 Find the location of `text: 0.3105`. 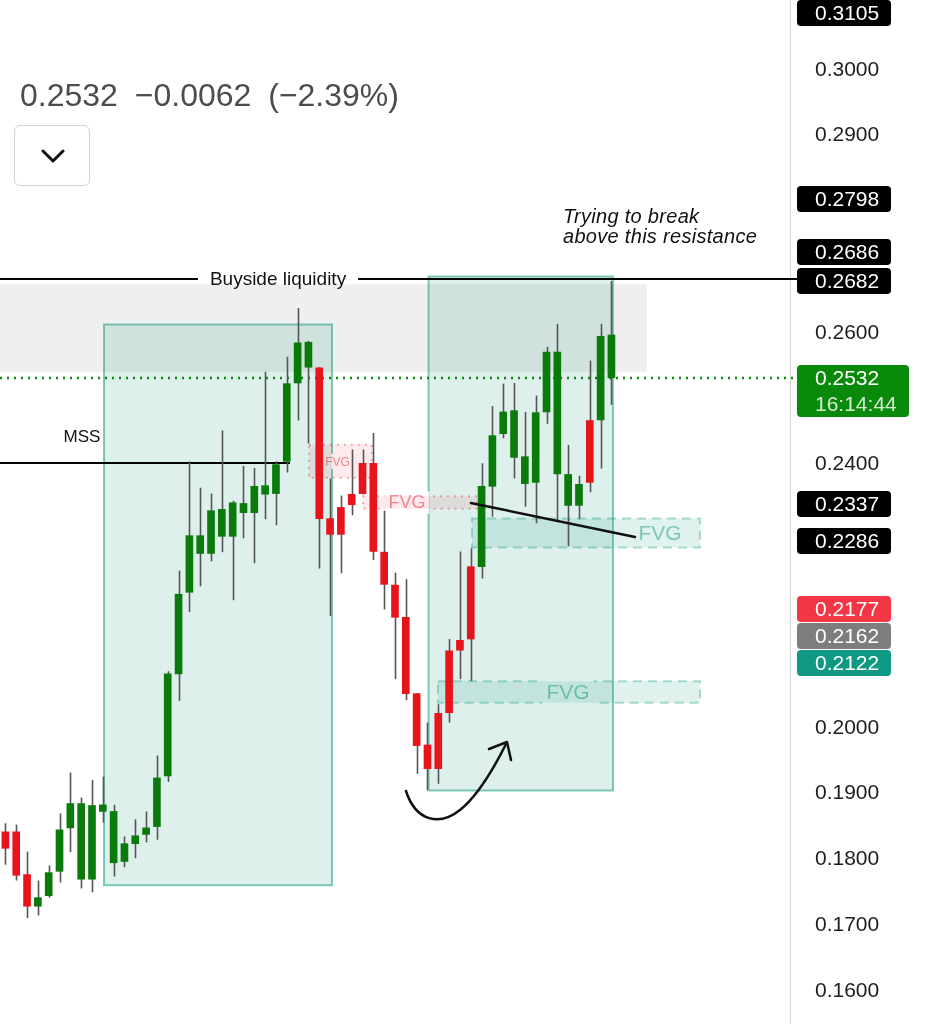

text: 0.3105 is located at coordinates (844, 13).